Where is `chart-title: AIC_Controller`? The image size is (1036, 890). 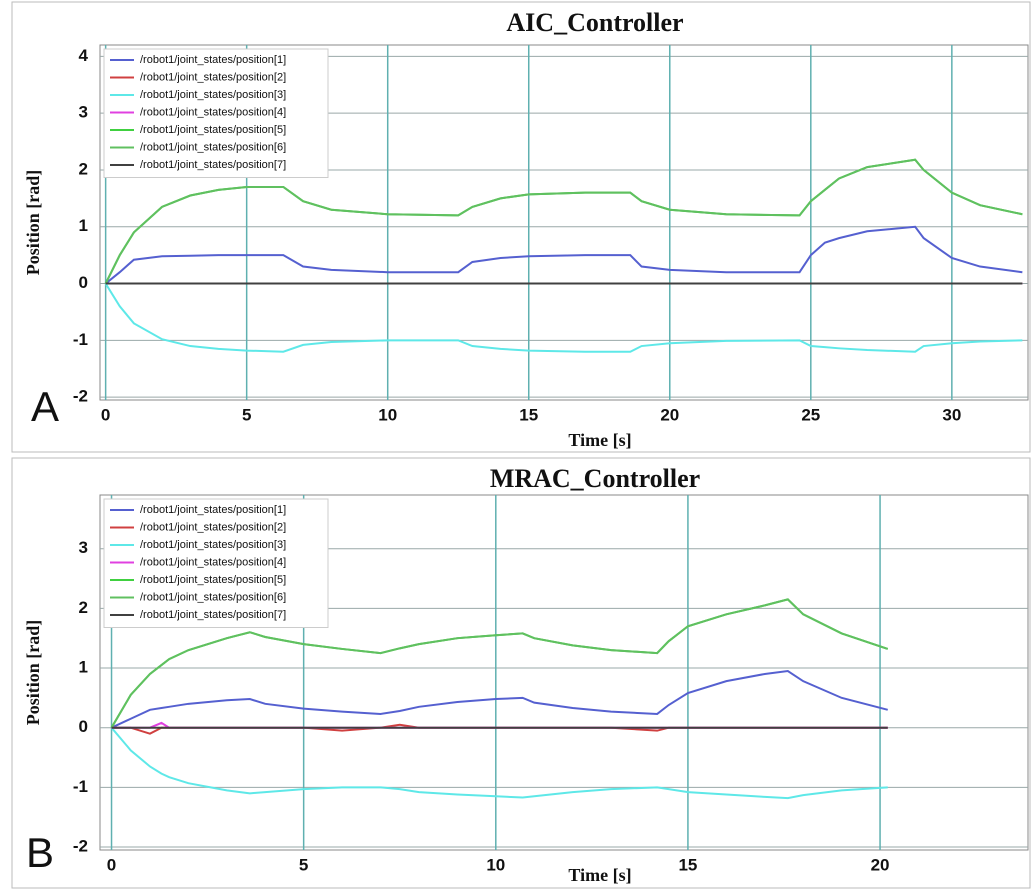
chart-title: AIC_Controller is located at coordinates (594, 22).